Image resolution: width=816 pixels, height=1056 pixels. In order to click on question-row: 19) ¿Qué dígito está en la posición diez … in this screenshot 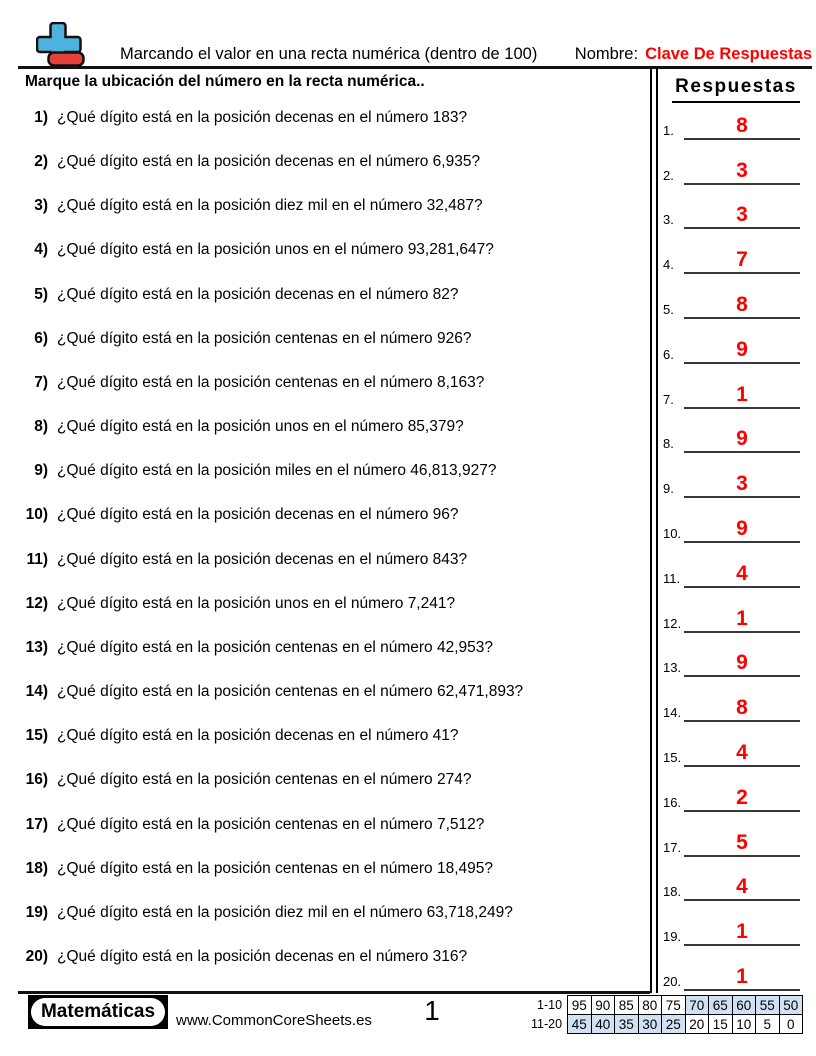, I will do `click(333, 925)`.